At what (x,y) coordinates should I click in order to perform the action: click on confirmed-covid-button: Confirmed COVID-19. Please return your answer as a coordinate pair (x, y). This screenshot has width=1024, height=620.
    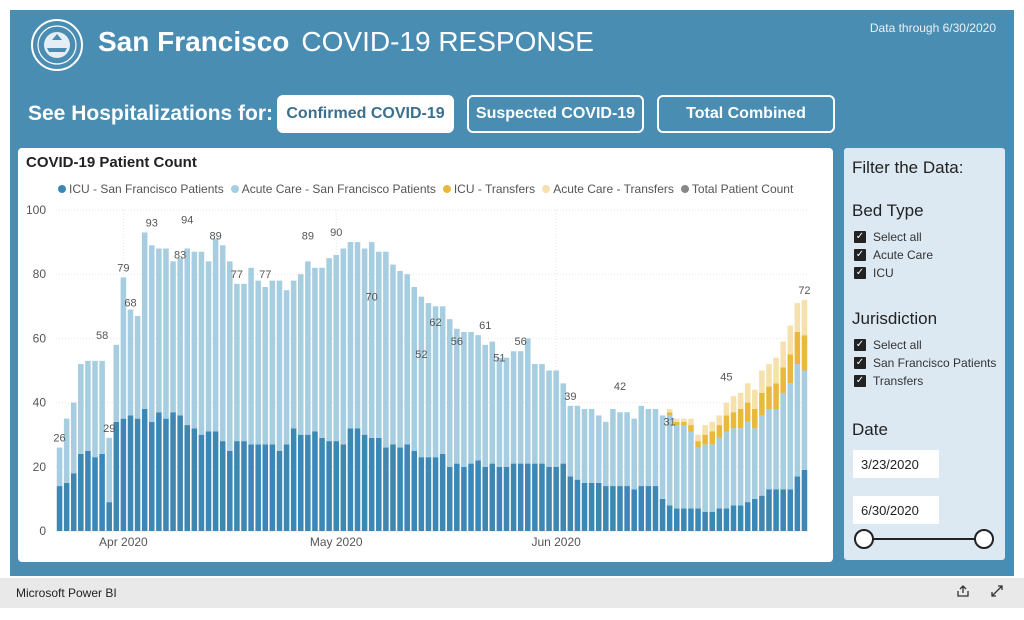
    Looking at the image, I should click on (365, 114).